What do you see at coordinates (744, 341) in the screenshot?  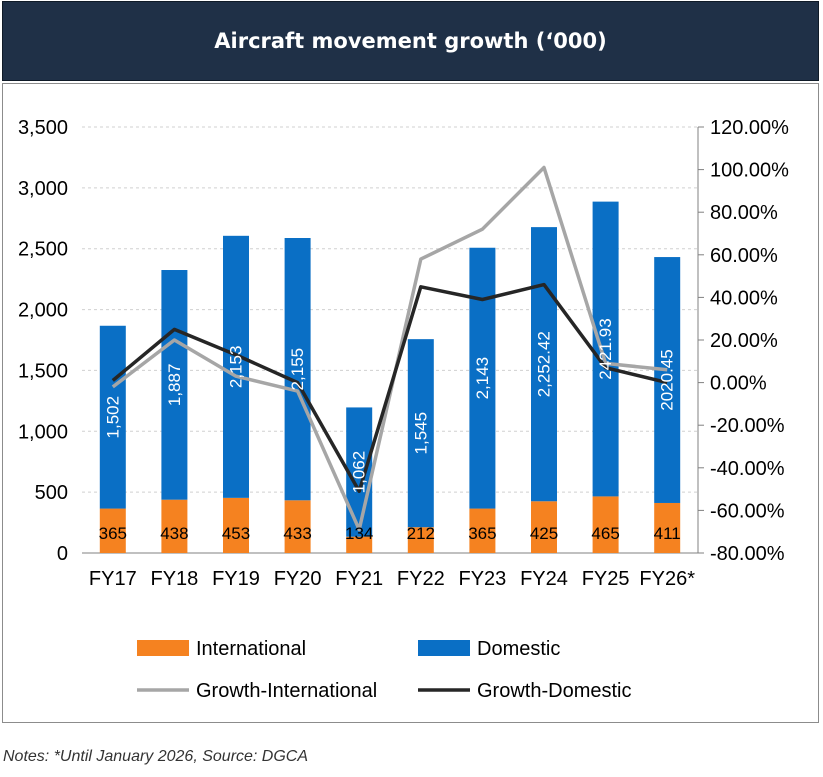 I see `y-right-tick-label: 20.00%` at bounding box center [744, 341].